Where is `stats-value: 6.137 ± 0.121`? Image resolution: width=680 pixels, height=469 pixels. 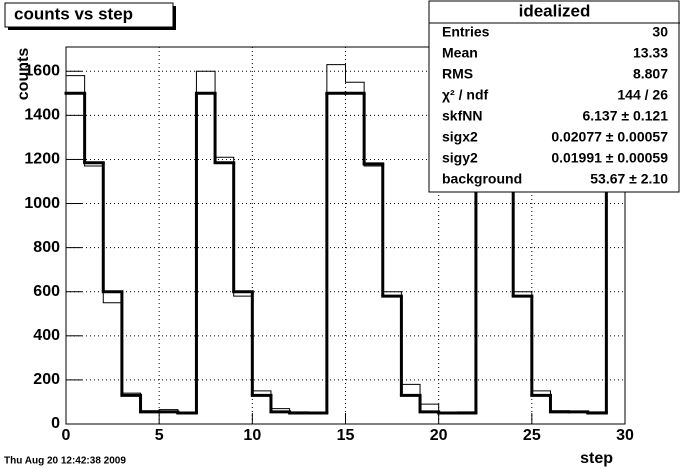
stats-value: 6.137 ± 0.121 is located at coordinates (625, 116).